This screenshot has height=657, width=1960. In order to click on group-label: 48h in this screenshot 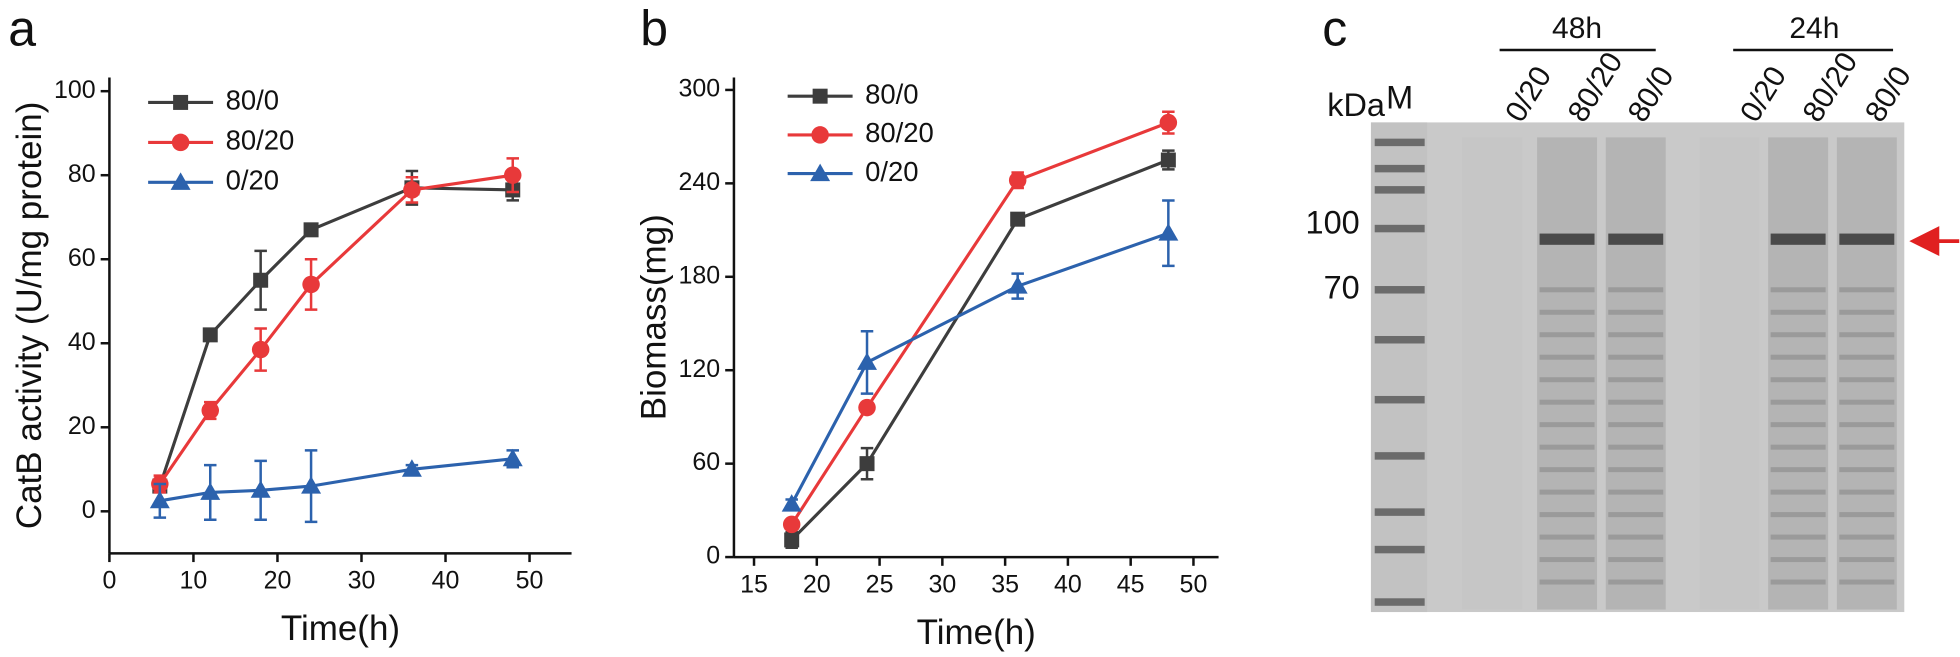, I will do `click(1577, 28)`.